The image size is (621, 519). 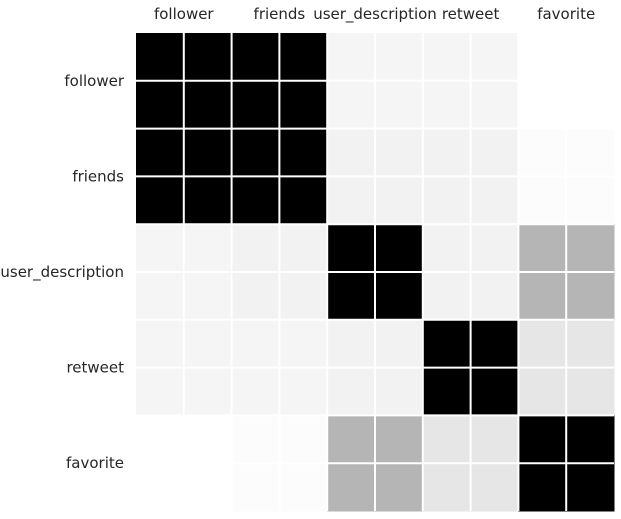 I want to click on y-tick-label: user_description, so click(x=62, y=272).